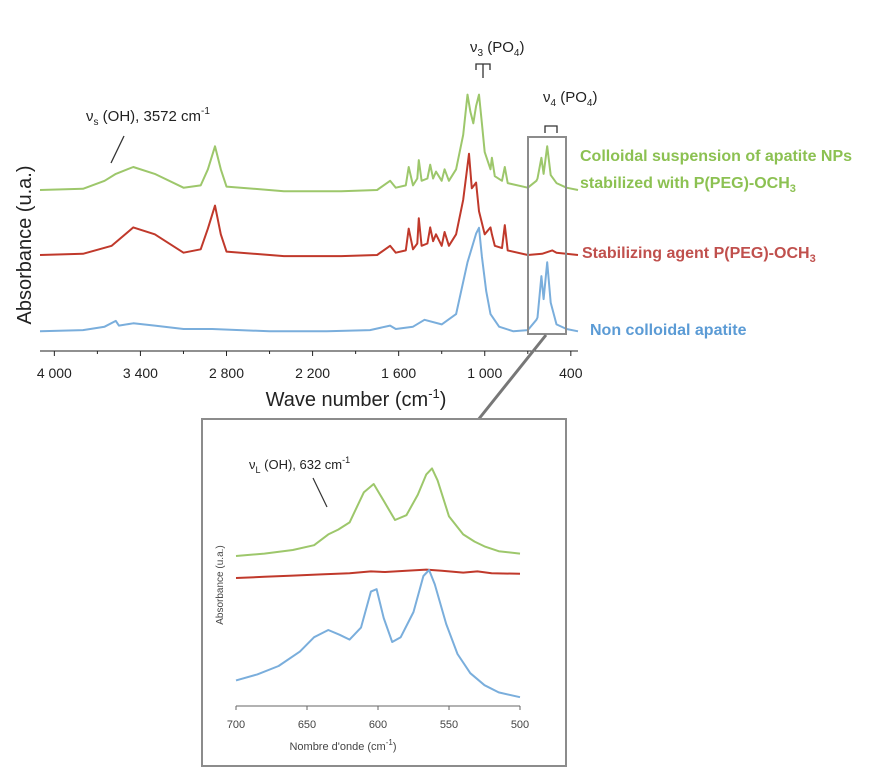 The height and width of the screenshot is (776, 889). What do you see at coordinates (337, 747) in the screenshot?
I see `inset-x-label-text: Nombre d'onde (cm` at bounding box center [337, 747].